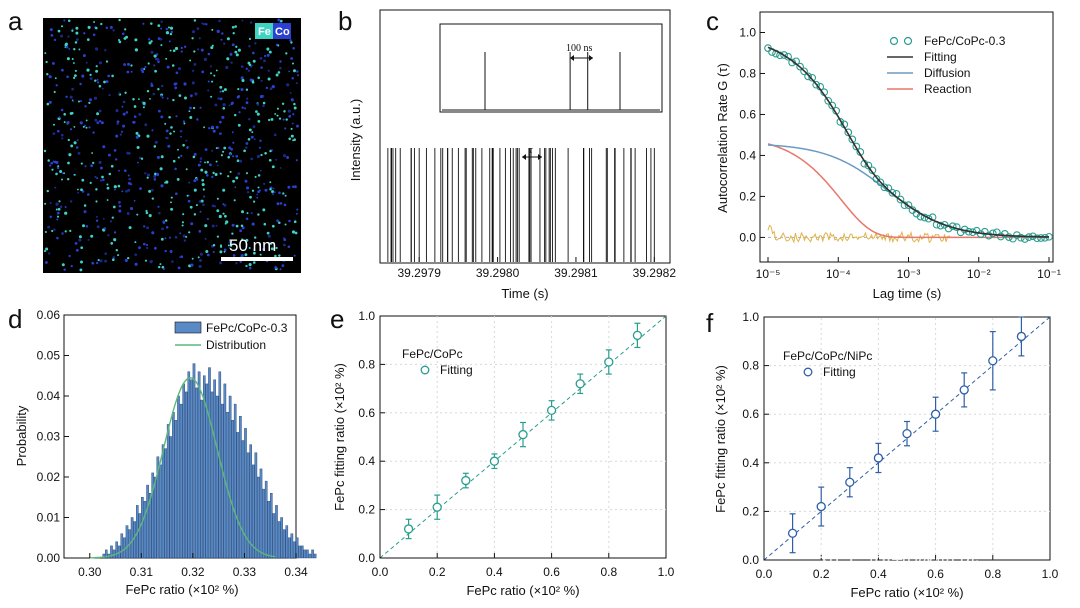 This screenshot has height=608, width=1080. Describe the element at coordinates (355, 140) in the screenshot. I see `y-axis-title-b: Intensity (a.u.)` at that location.